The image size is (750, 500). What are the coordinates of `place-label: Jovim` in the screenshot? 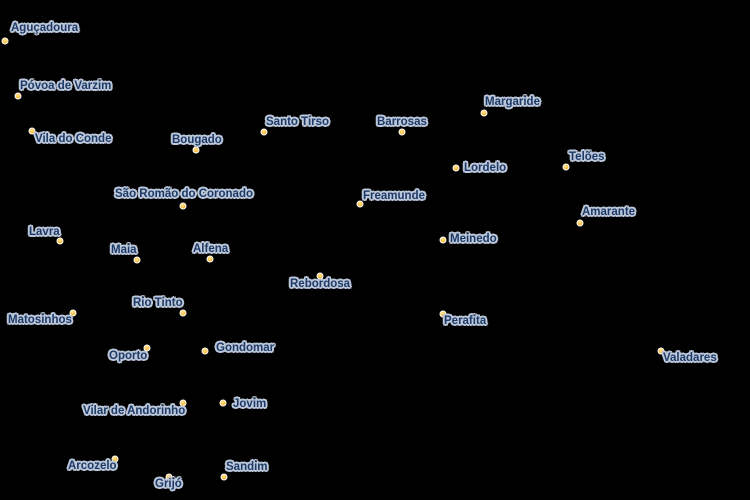 It's located at (250, 404).